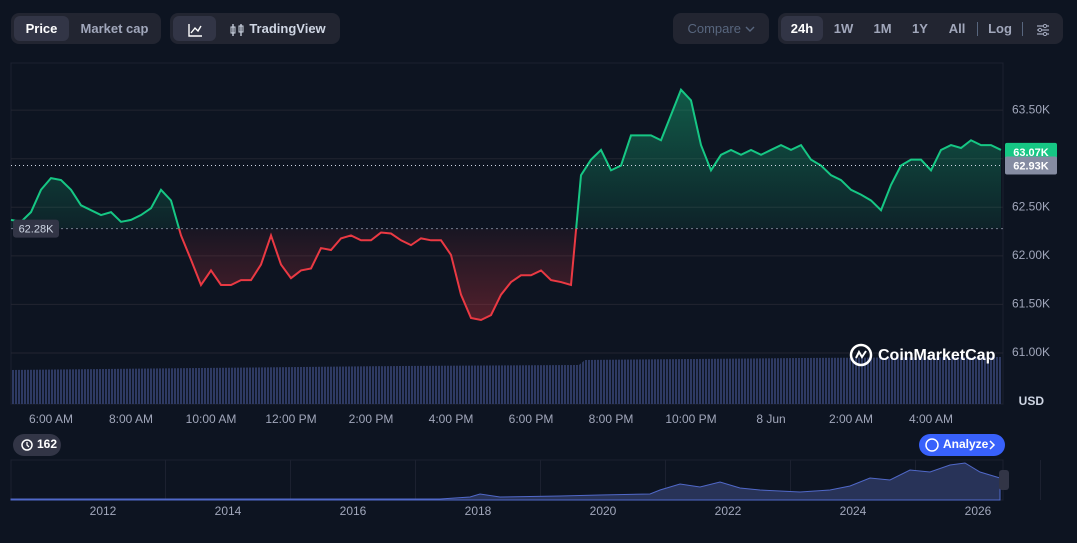 This screenshot has height=543, width=1077. Describe the element at coordinates (287, 28) in the screenshot. I see `tradingview-label: TradingView` at that location.